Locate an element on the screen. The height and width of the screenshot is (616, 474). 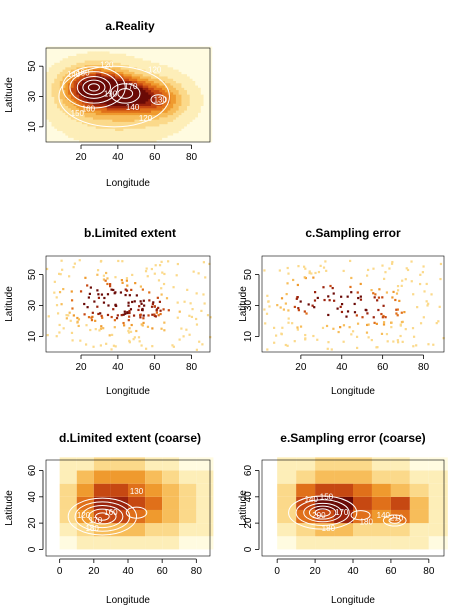
x-axis-title: Longitude is located at coordinates (128, 183).